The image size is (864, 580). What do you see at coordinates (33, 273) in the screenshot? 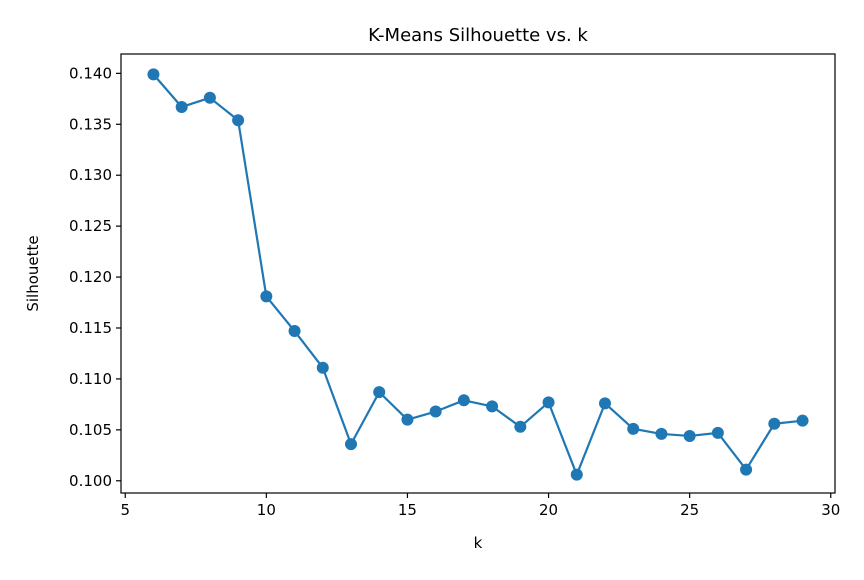
I see `y-axis-label: Silhouette` at bounding box center [33, 273].